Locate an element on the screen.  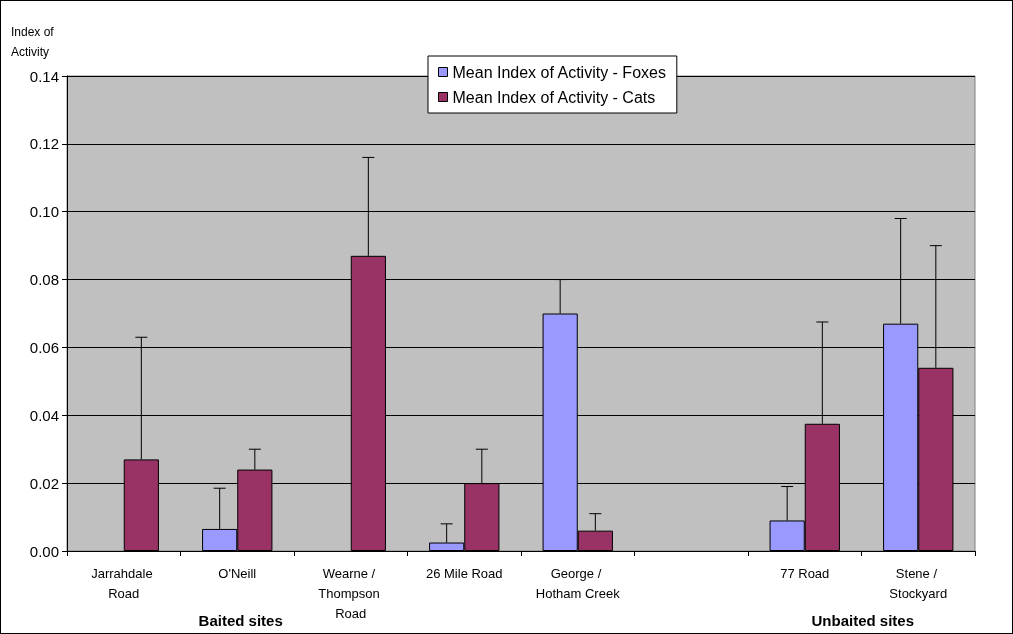
x-tick-label: Jarrahdale Road is located at coordinates (124, 583).